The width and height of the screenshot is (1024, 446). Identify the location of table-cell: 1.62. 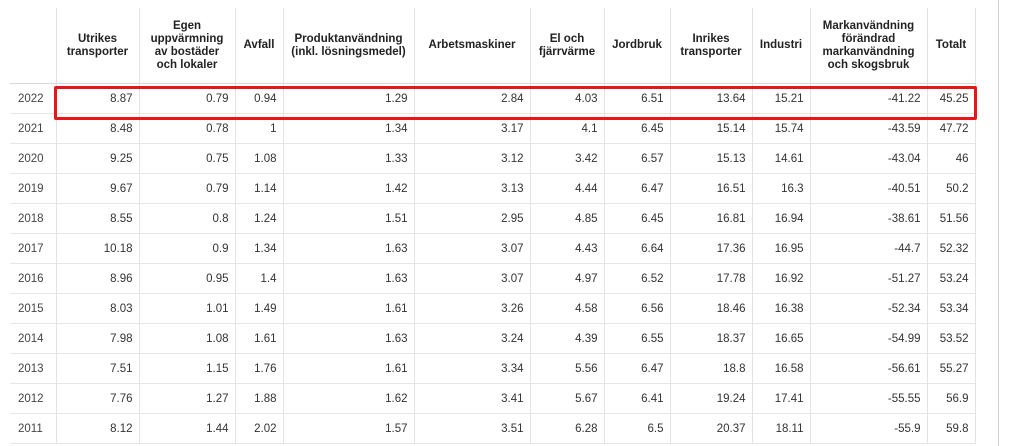
(349, 398).